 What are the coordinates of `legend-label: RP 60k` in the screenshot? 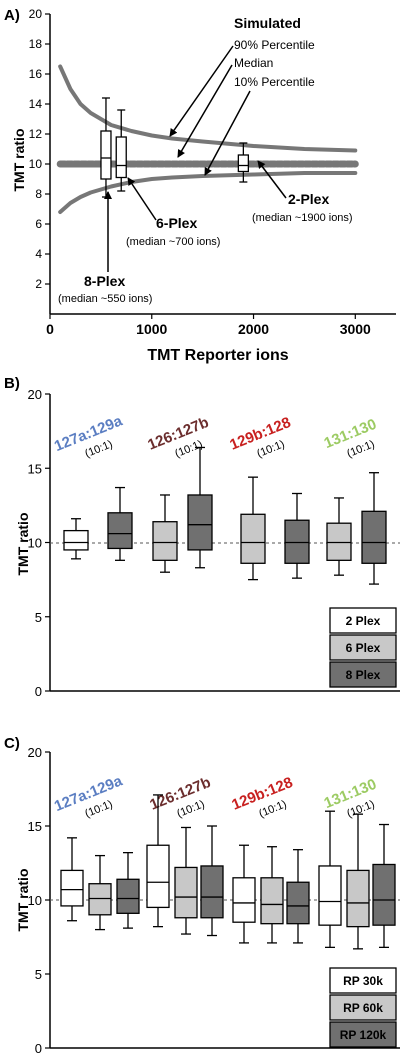 It's located at (363, 1008).